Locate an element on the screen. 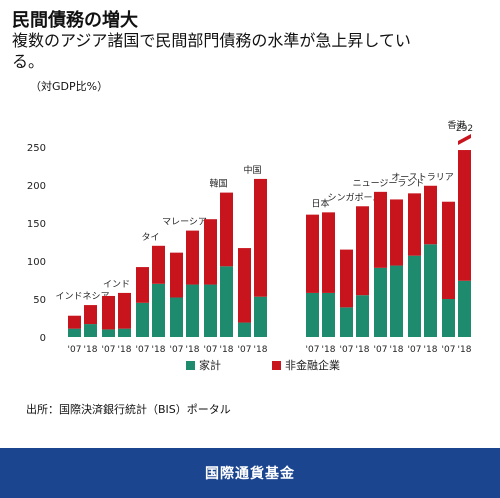  value-annotation: 292 is located at coordinates (464, 129).